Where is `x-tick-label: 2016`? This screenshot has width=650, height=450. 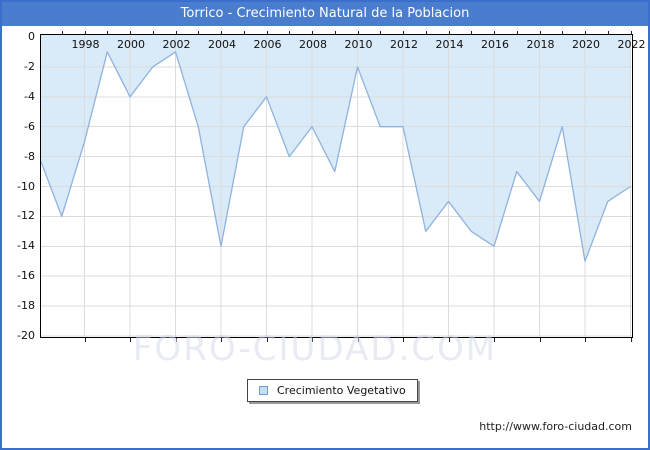
x-tick-label: 2016 is located at coordinates (495, 44).